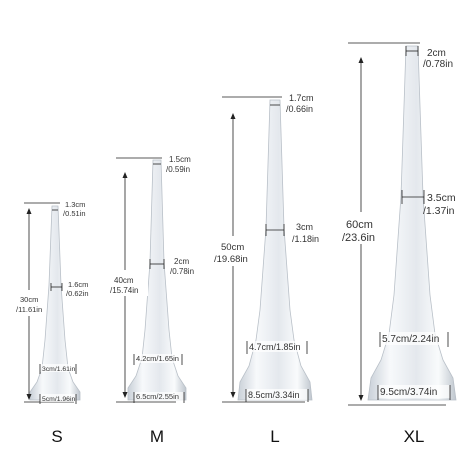 This screenshot has width=474, height=474. Describe the element at coordinates (75, 204) in the screenshot. I see `s-tip-label: 1.3cm` at that location.